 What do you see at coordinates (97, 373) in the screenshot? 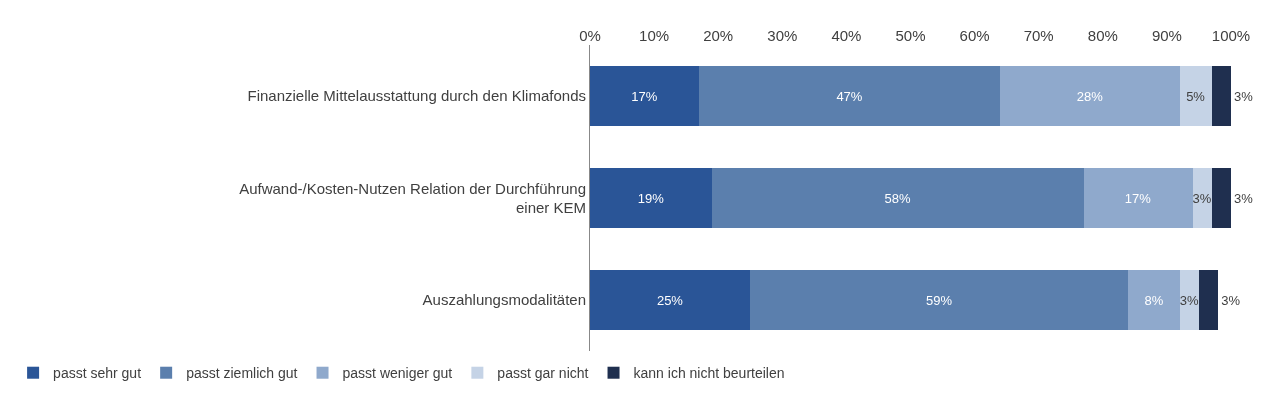
I see `legend-label: passt sehr gut` at bounding box center [97, 373].